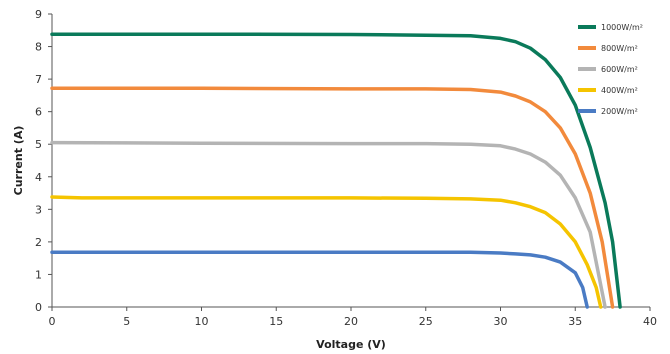 This screenshot has width=670, height=354. What do you see at coordinates (650, 321) in the screenshot?
I see `x-tick-label: 40` at bounding box center [650, 321].